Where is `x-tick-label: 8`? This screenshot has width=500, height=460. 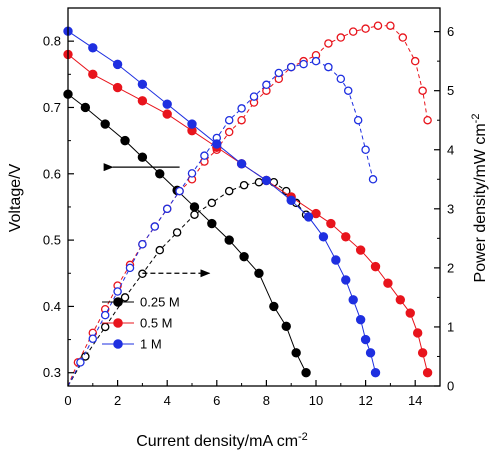 x-tick-label: 8 is located at coordinates (266, 400).